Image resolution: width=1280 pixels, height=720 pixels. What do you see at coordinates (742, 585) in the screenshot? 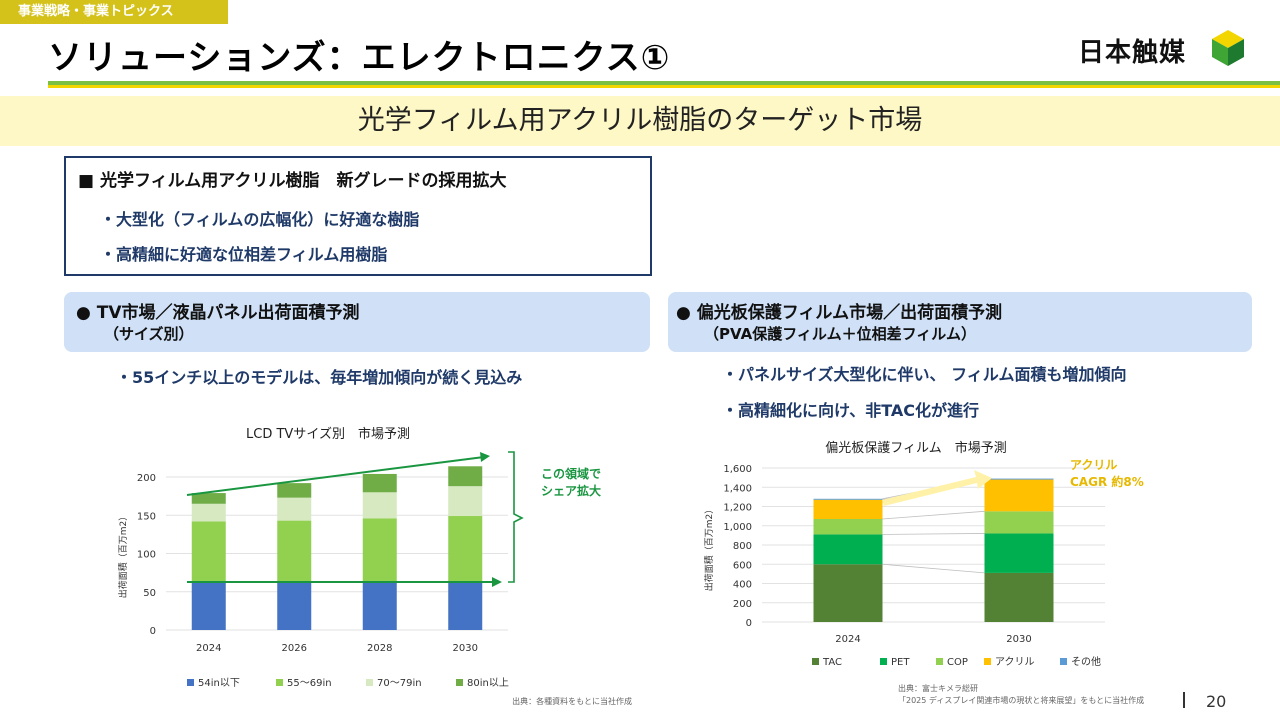
I see `ytick-label: 400` at bounding box center [742, 585].